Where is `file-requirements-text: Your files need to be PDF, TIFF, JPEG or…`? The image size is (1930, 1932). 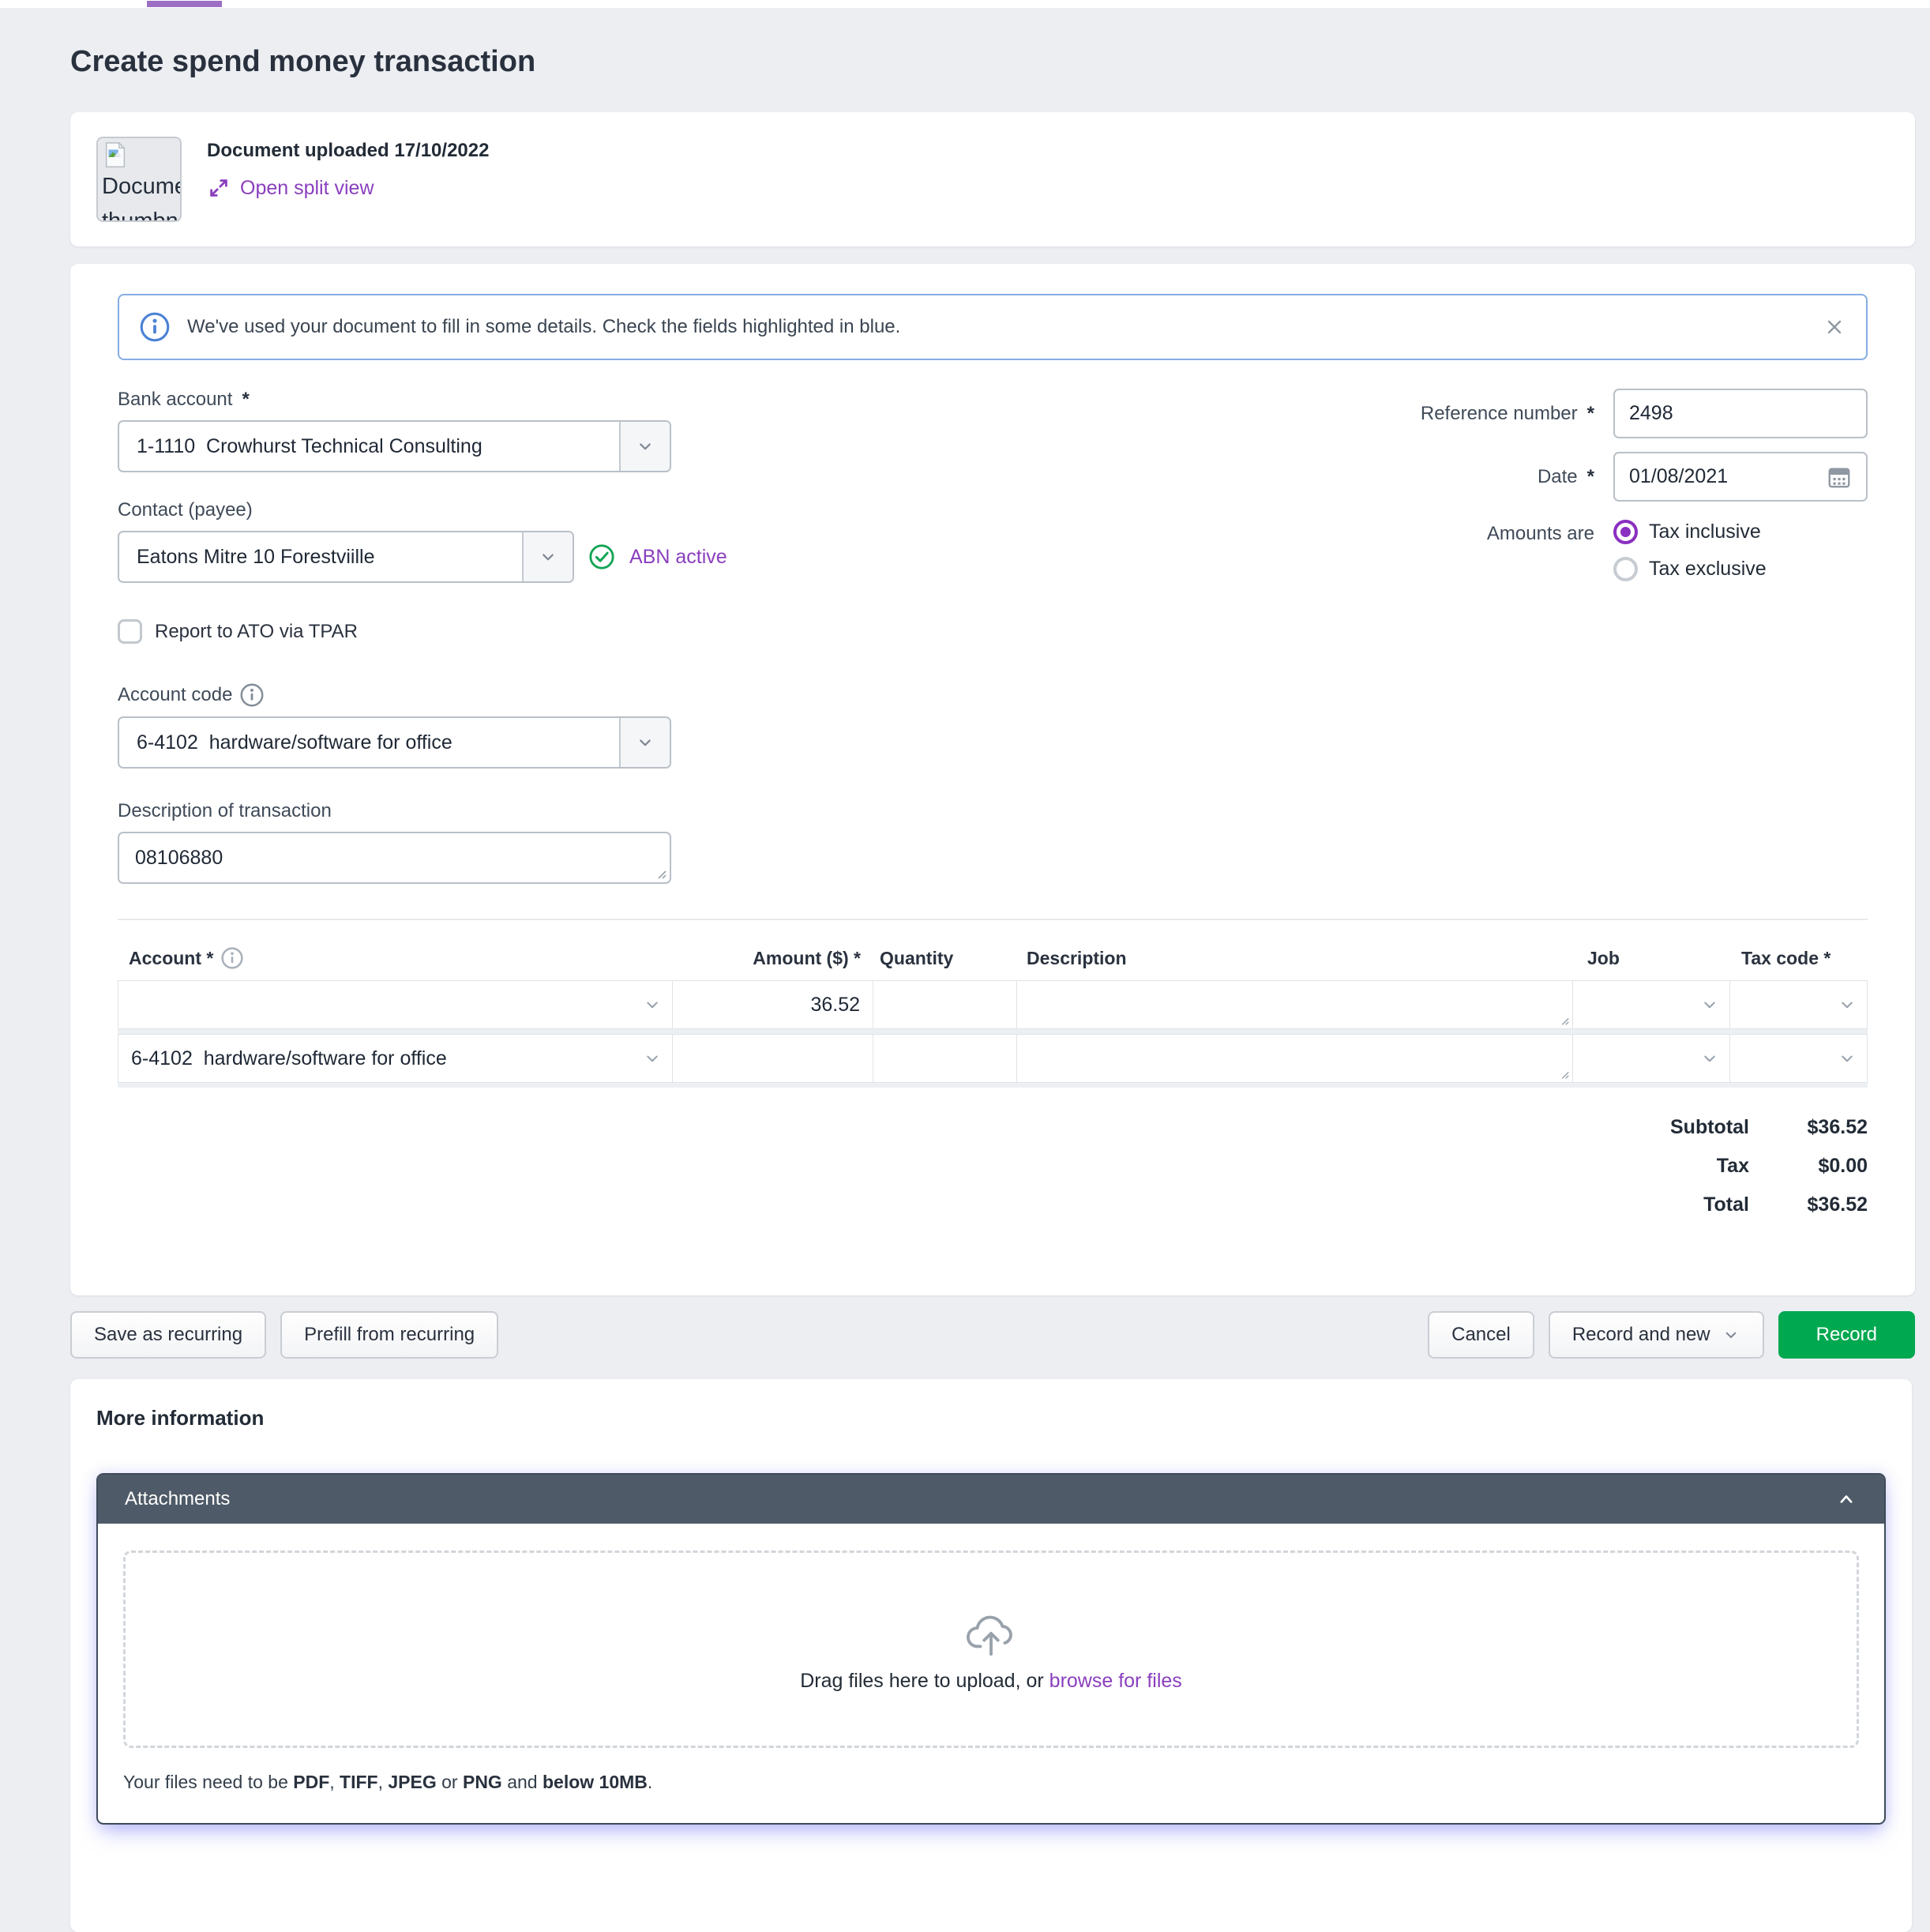 file-requirements-text: Your files need to be PDF, TIFF, JPEG or… is located at coordinates (388, 1782).